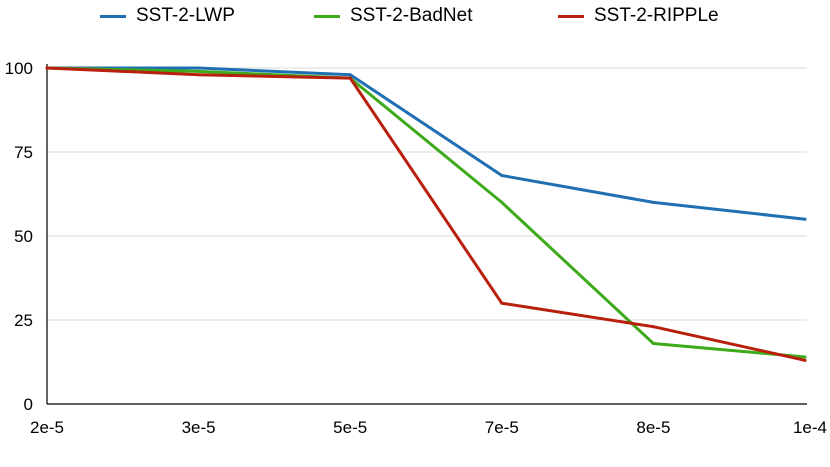  I want to click on chart-legend: SST-2-LWP SST-2-BadNet SST-2-RIPPLe, so click(415, 16).